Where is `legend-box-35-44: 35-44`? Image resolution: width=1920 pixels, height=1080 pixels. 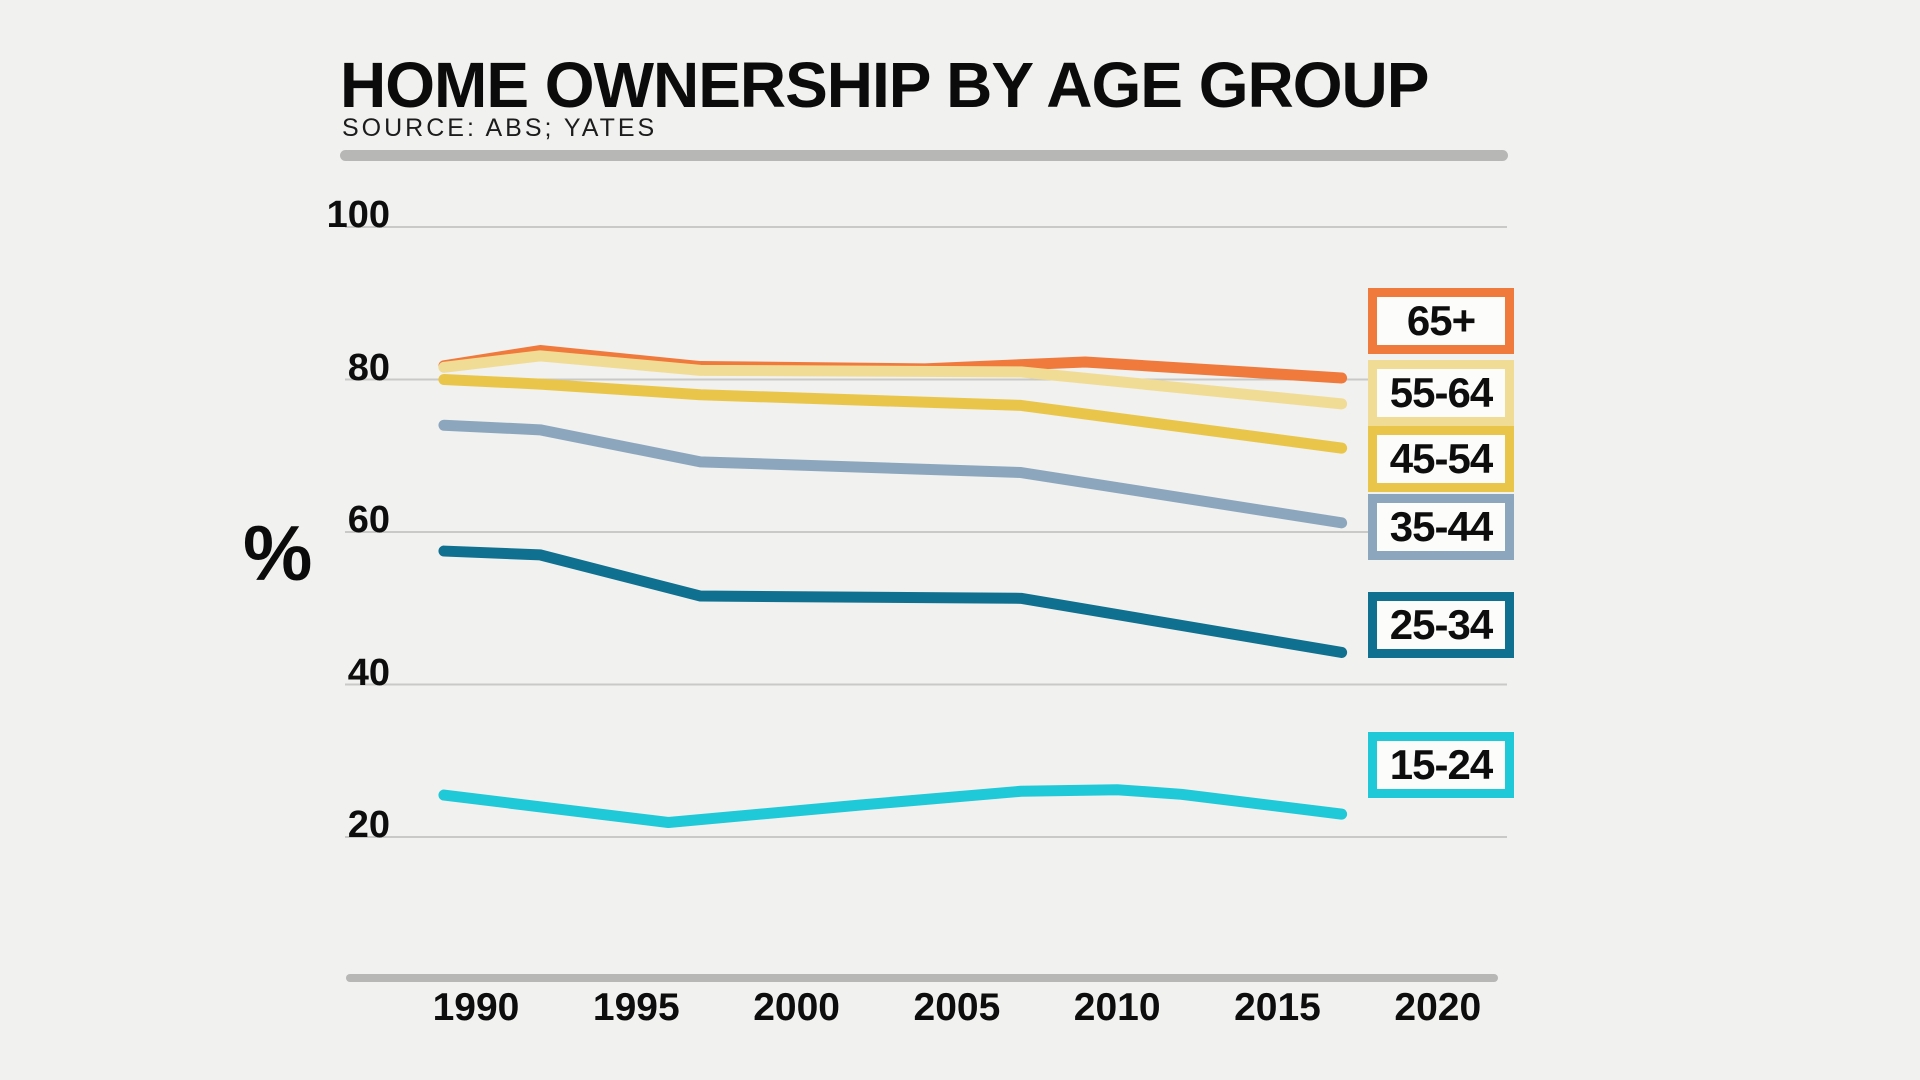 legend-box-35-44: 35-44 is located at coordinates (1441, 527).